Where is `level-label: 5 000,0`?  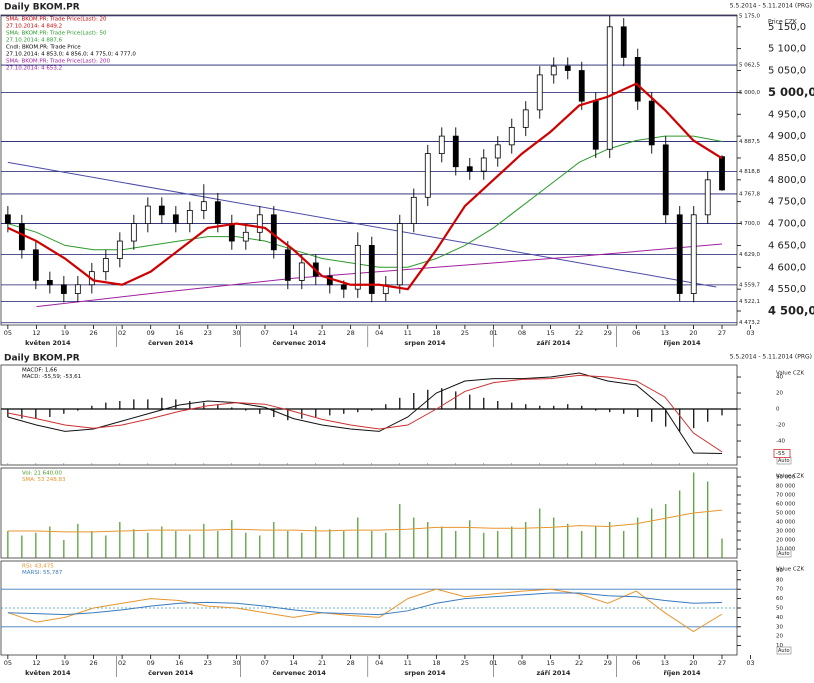 level-label: 5 000,0 is located at coordinates (749, 93).